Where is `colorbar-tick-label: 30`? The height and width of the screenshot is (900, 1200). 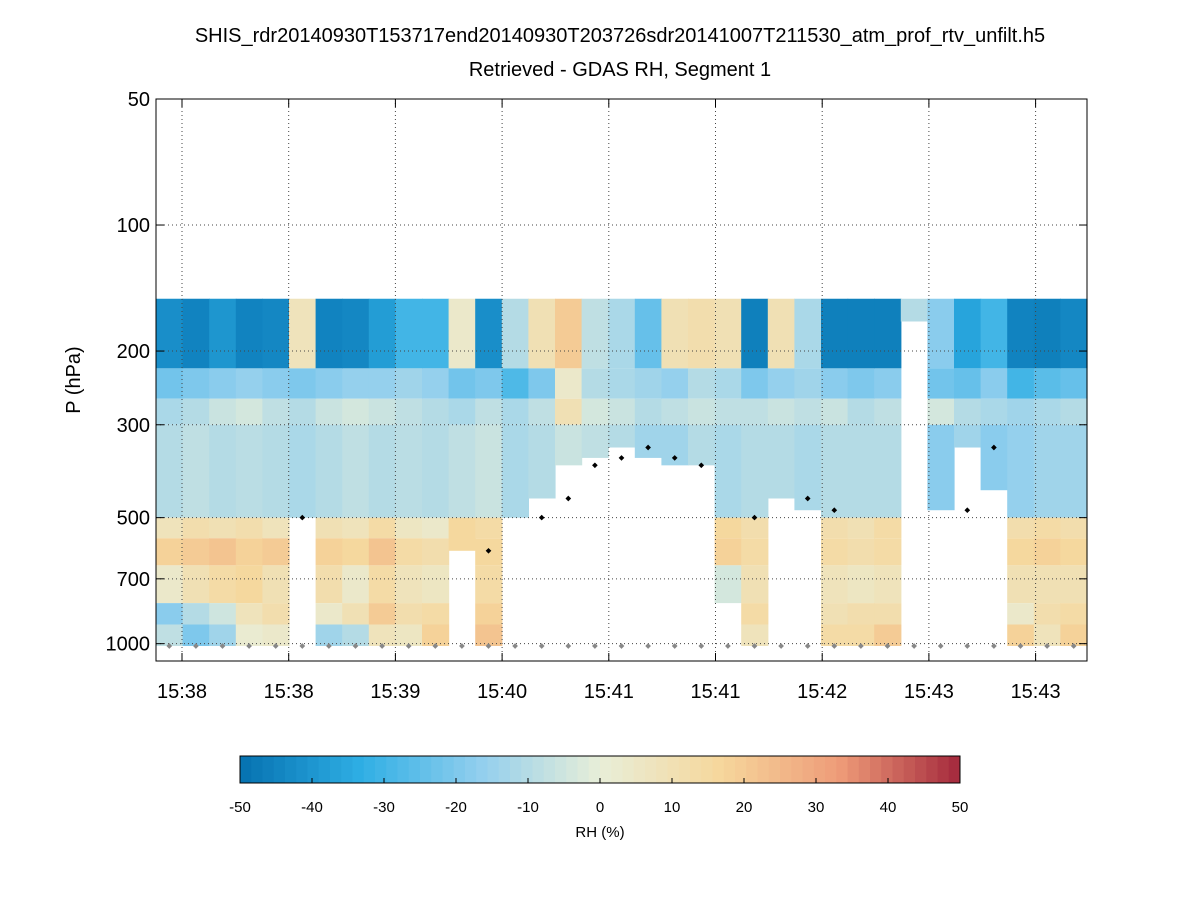 colorbar-tick-label: 30 is located at coordinates (816, 807).